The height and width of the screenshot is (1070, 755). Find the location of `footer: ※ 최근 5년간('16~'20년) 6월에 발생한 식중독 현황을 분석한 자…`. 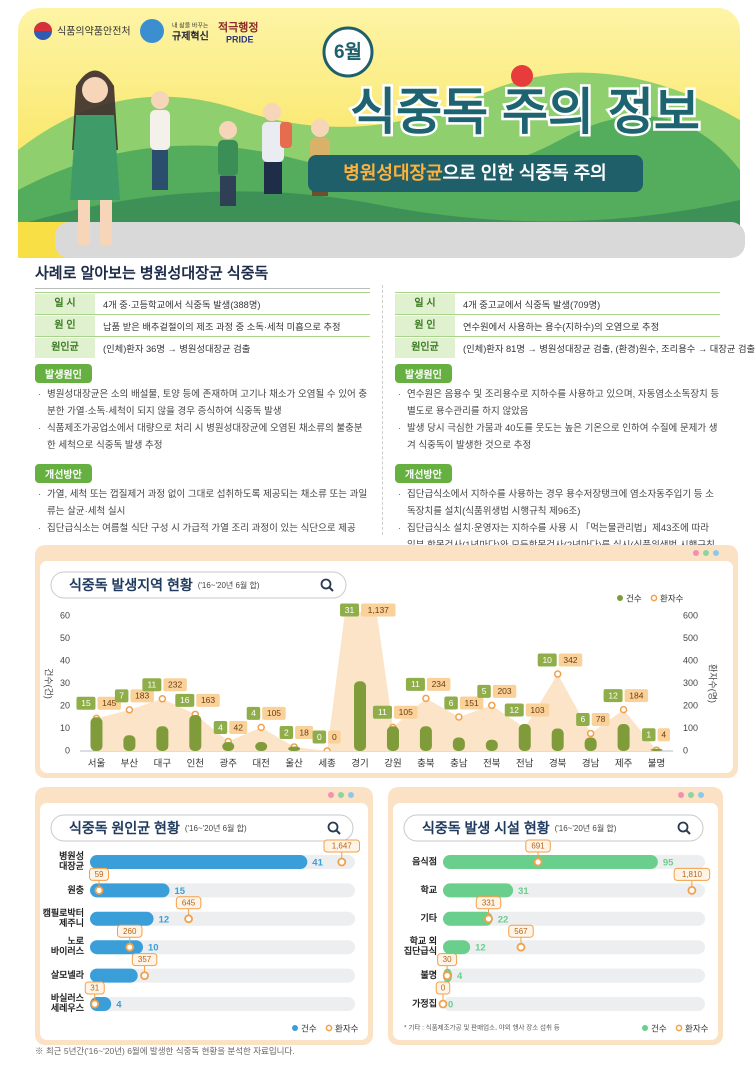

footer: ※ 최근 5년간('16~'20년) 6월에 발생한 식중독 현황을 분석한 자… is located at coordinates (165, 1051).